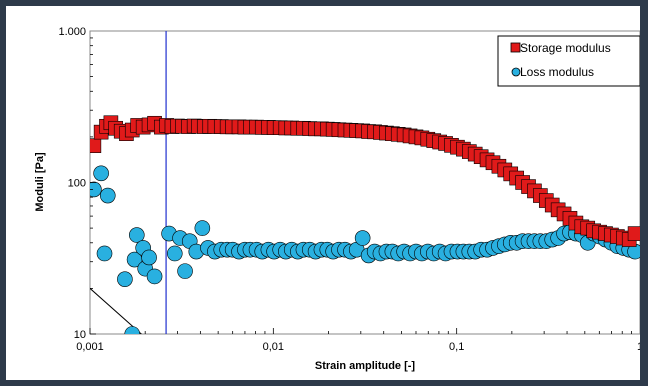 This screenshot has height=386, width=648. What do you see at coordinates (557, 72) in the screenshot?
I see `legend-label-loss-modulus: Loss modulus` at bounding box center [557, 72].